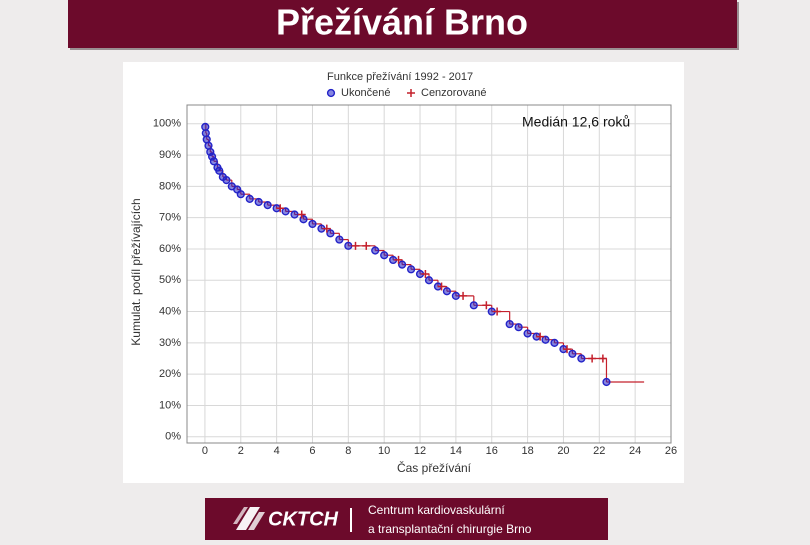  Describe the element at coordinates (241, 451) in the screenshot. I see `x-tick-label: 2` at that location.